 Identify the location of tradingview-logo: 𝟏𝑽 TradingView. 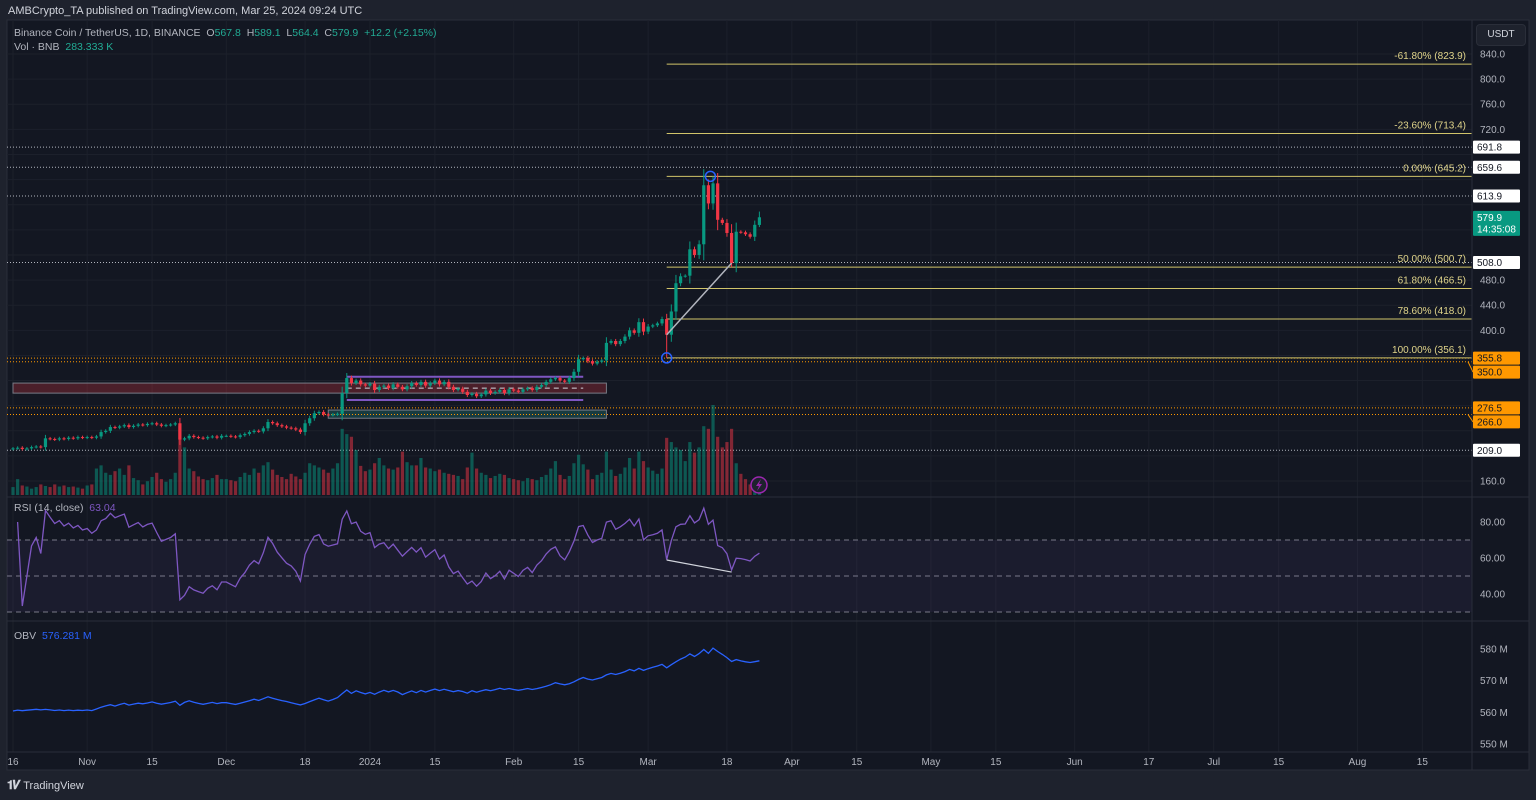
(45, 785).